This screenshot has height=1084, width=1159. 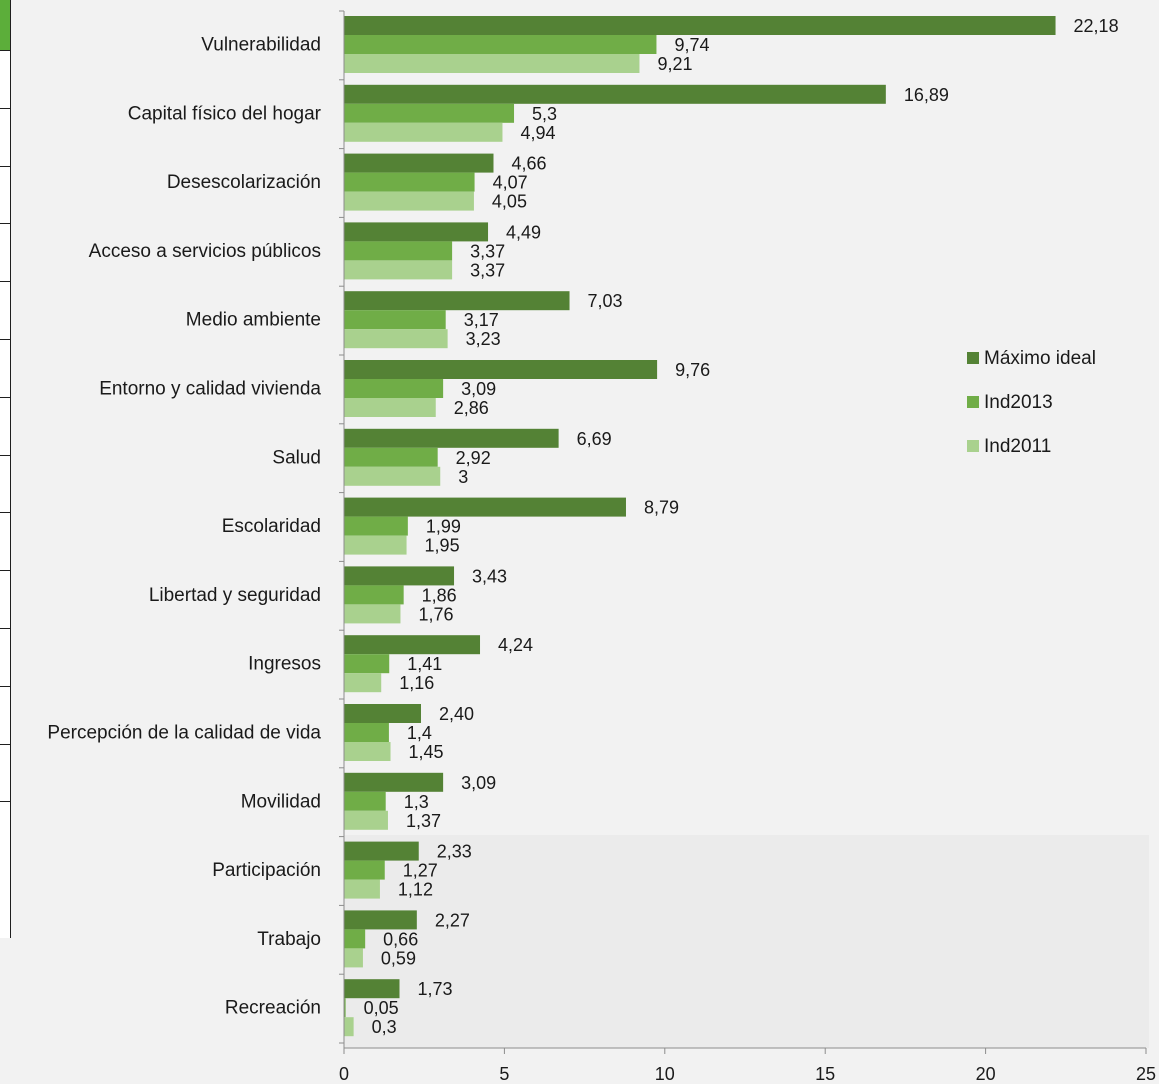 What do you see at coordinates (420, 871) in the screenshot?
I see `data-label: 1,27` at bounding box center [420, 871].